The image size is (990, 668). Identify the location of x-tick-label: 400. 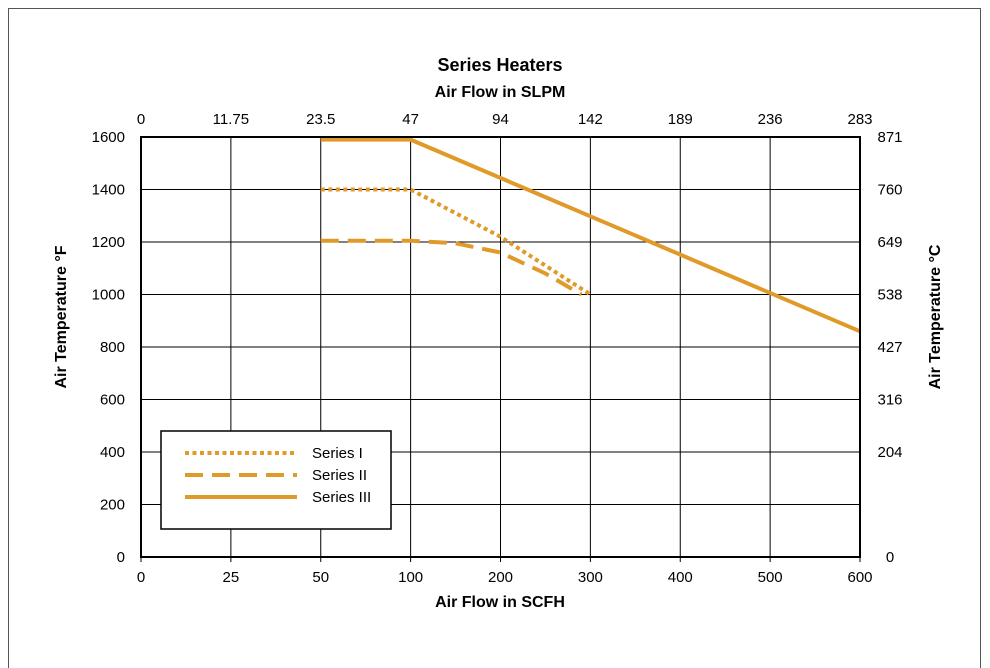
(680, 577).